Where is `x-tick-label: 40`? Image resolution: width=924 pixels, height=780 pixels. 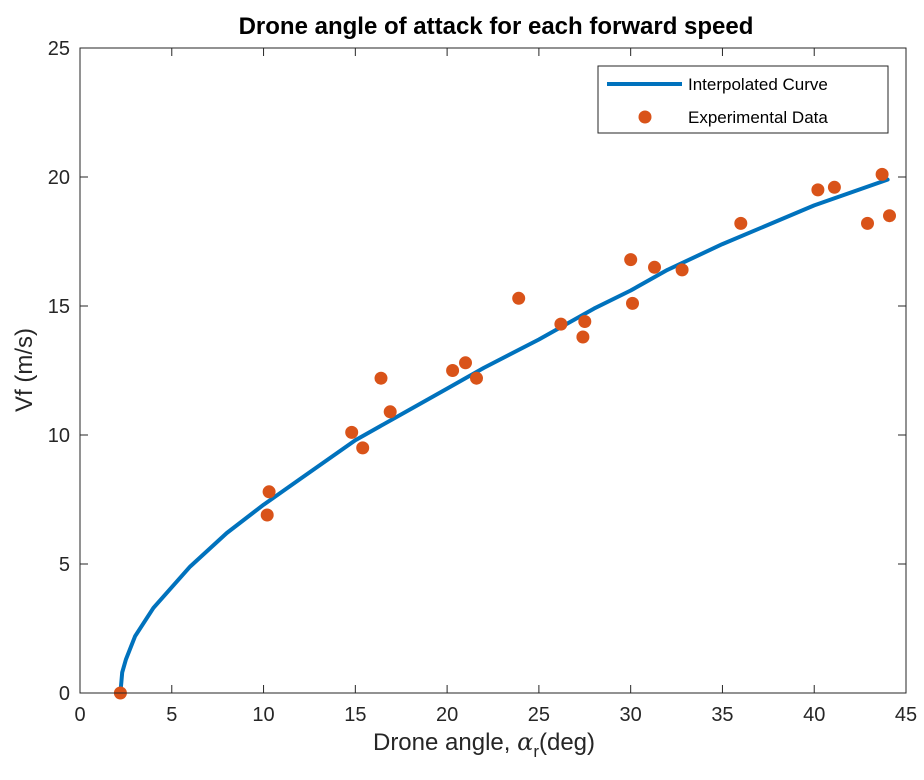
x-tick-label: 40 is located at coordinates (814, 715).